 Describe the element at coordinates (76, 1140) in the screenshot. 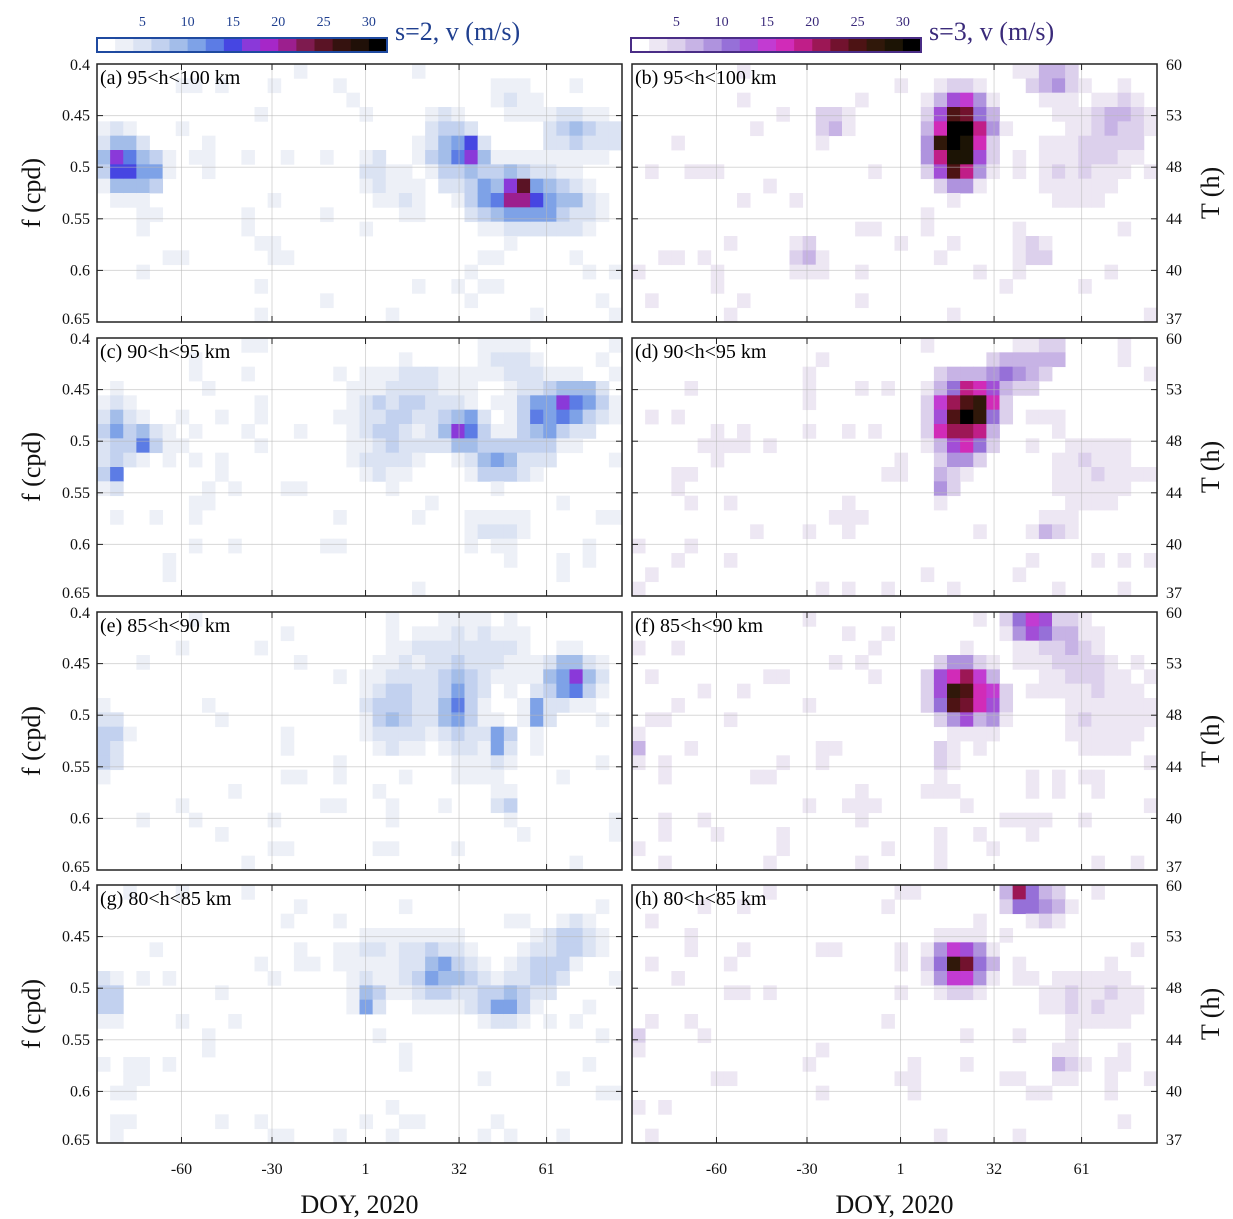

I see `y-tick-label: 0.65` at that location.